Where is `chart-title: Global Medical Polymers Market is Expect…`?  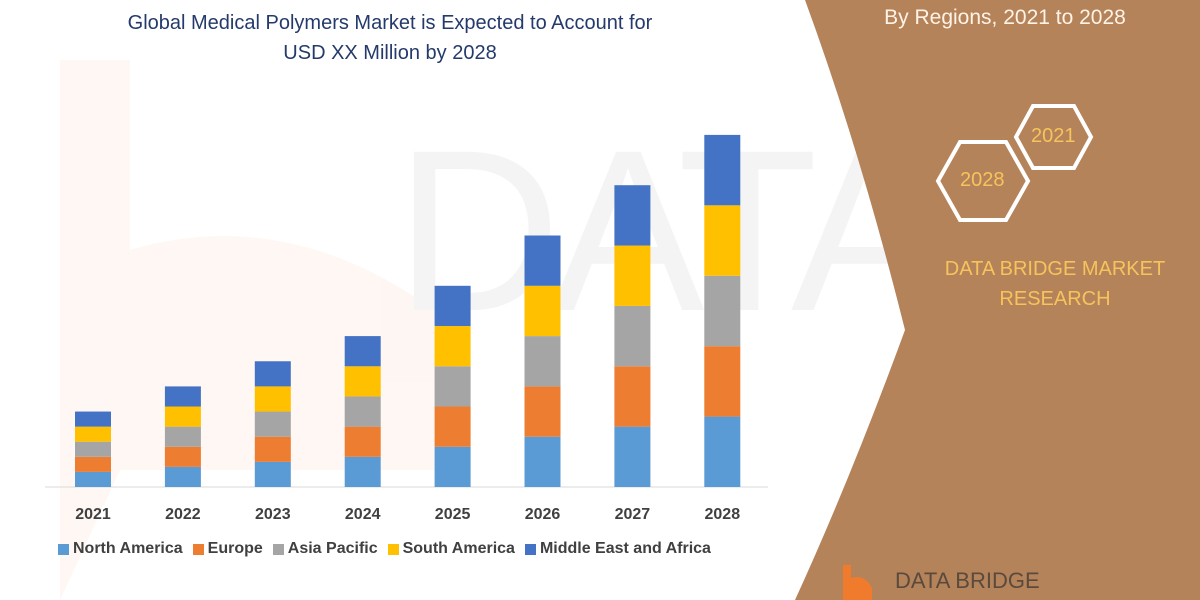
chart-title: Global Medical Polymers Market is Expect… is located at coordinates (390, 38).